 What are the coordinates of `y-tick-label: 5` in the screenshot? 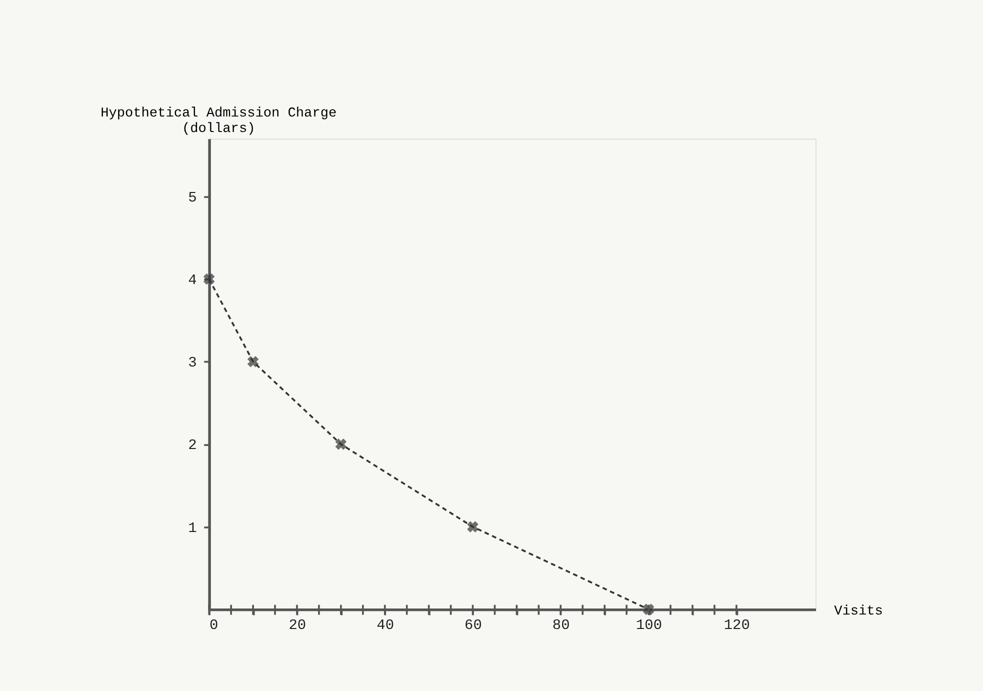 It's located at (192, 198).